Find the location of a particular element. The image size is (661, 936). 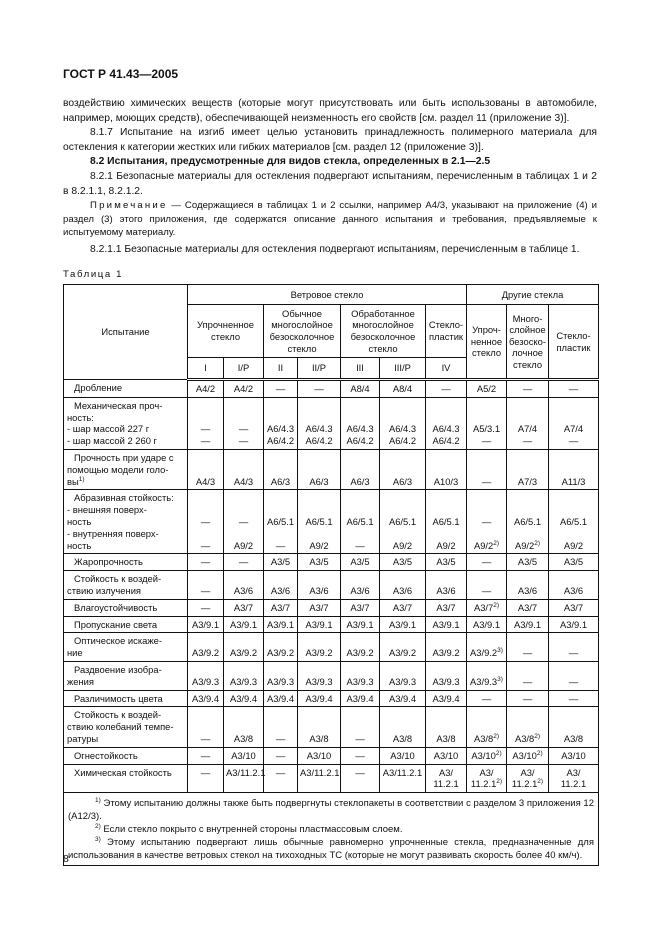

cell-value: А8/4 is located at coordinates (360, 388).